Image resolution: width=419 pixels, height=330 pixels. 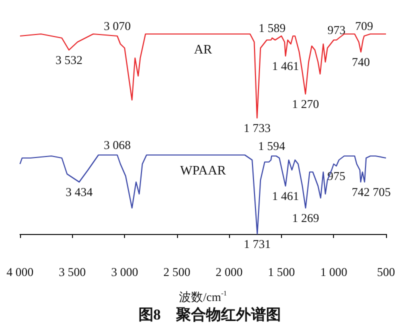 I want to click on text: 图8 聚合物红外谱图, so click(x=209, y=315).